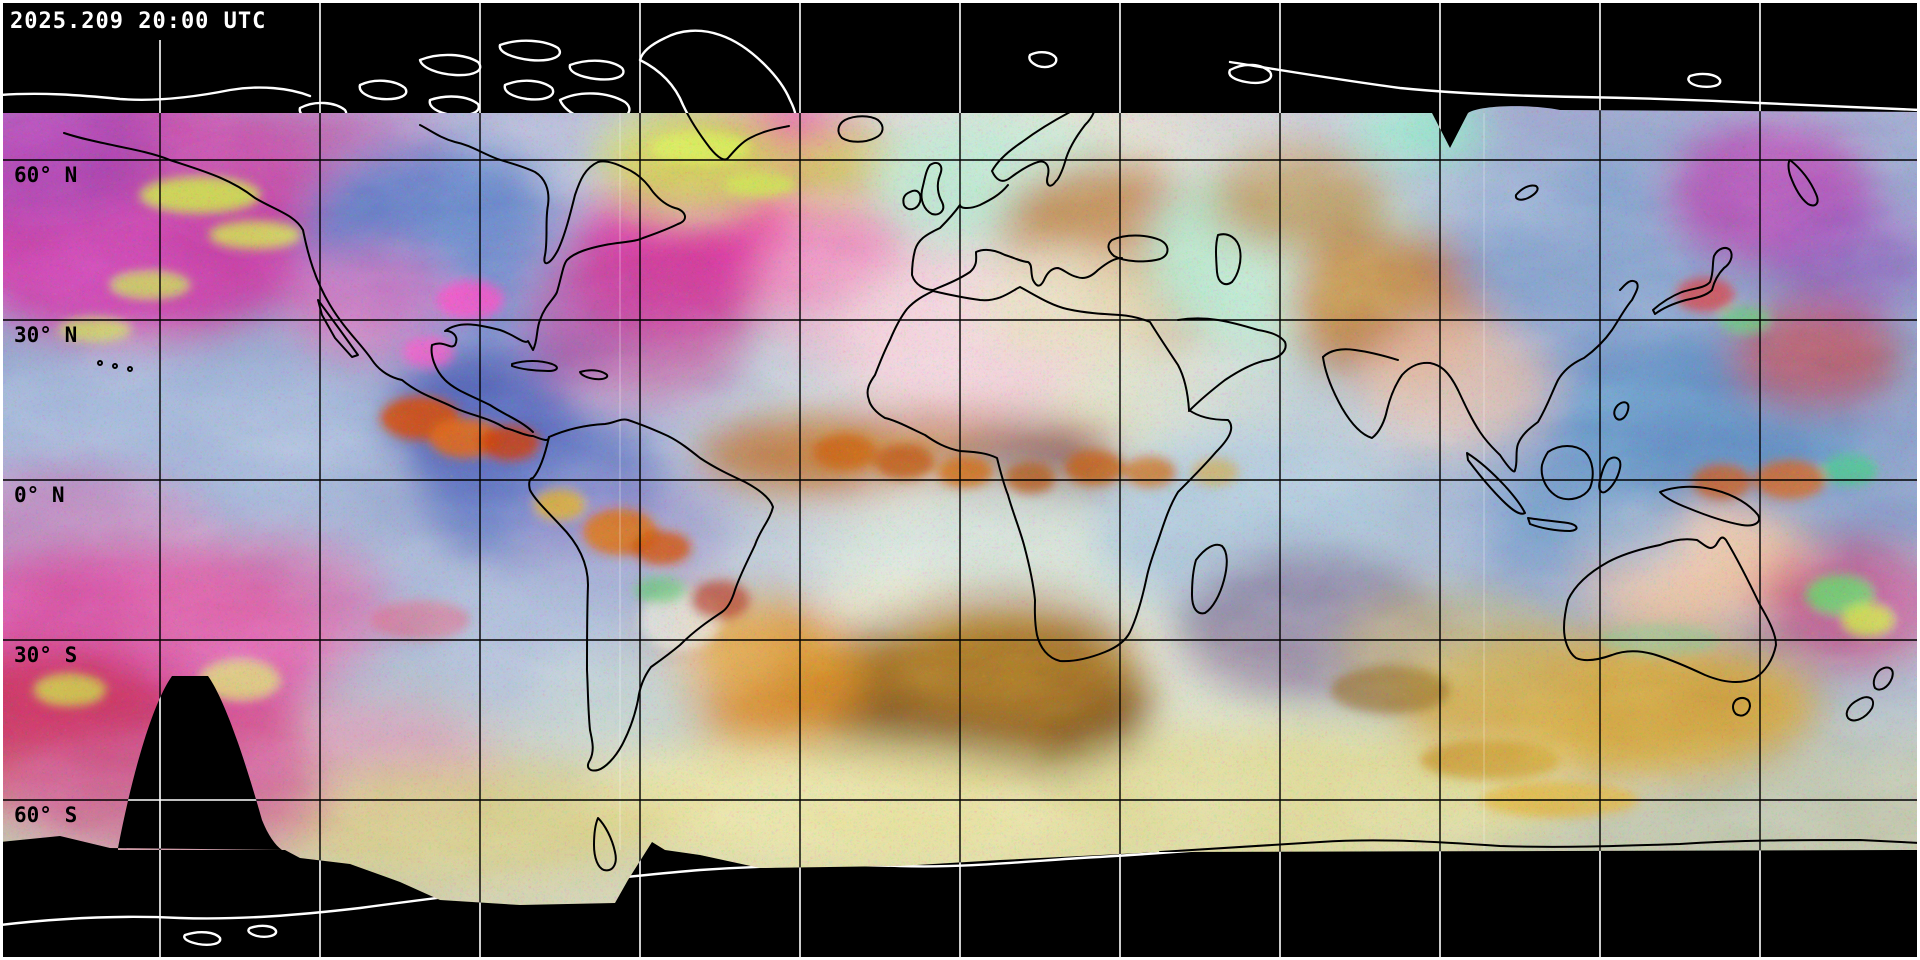  I want to click on timestamp-background, so click(152, 21).